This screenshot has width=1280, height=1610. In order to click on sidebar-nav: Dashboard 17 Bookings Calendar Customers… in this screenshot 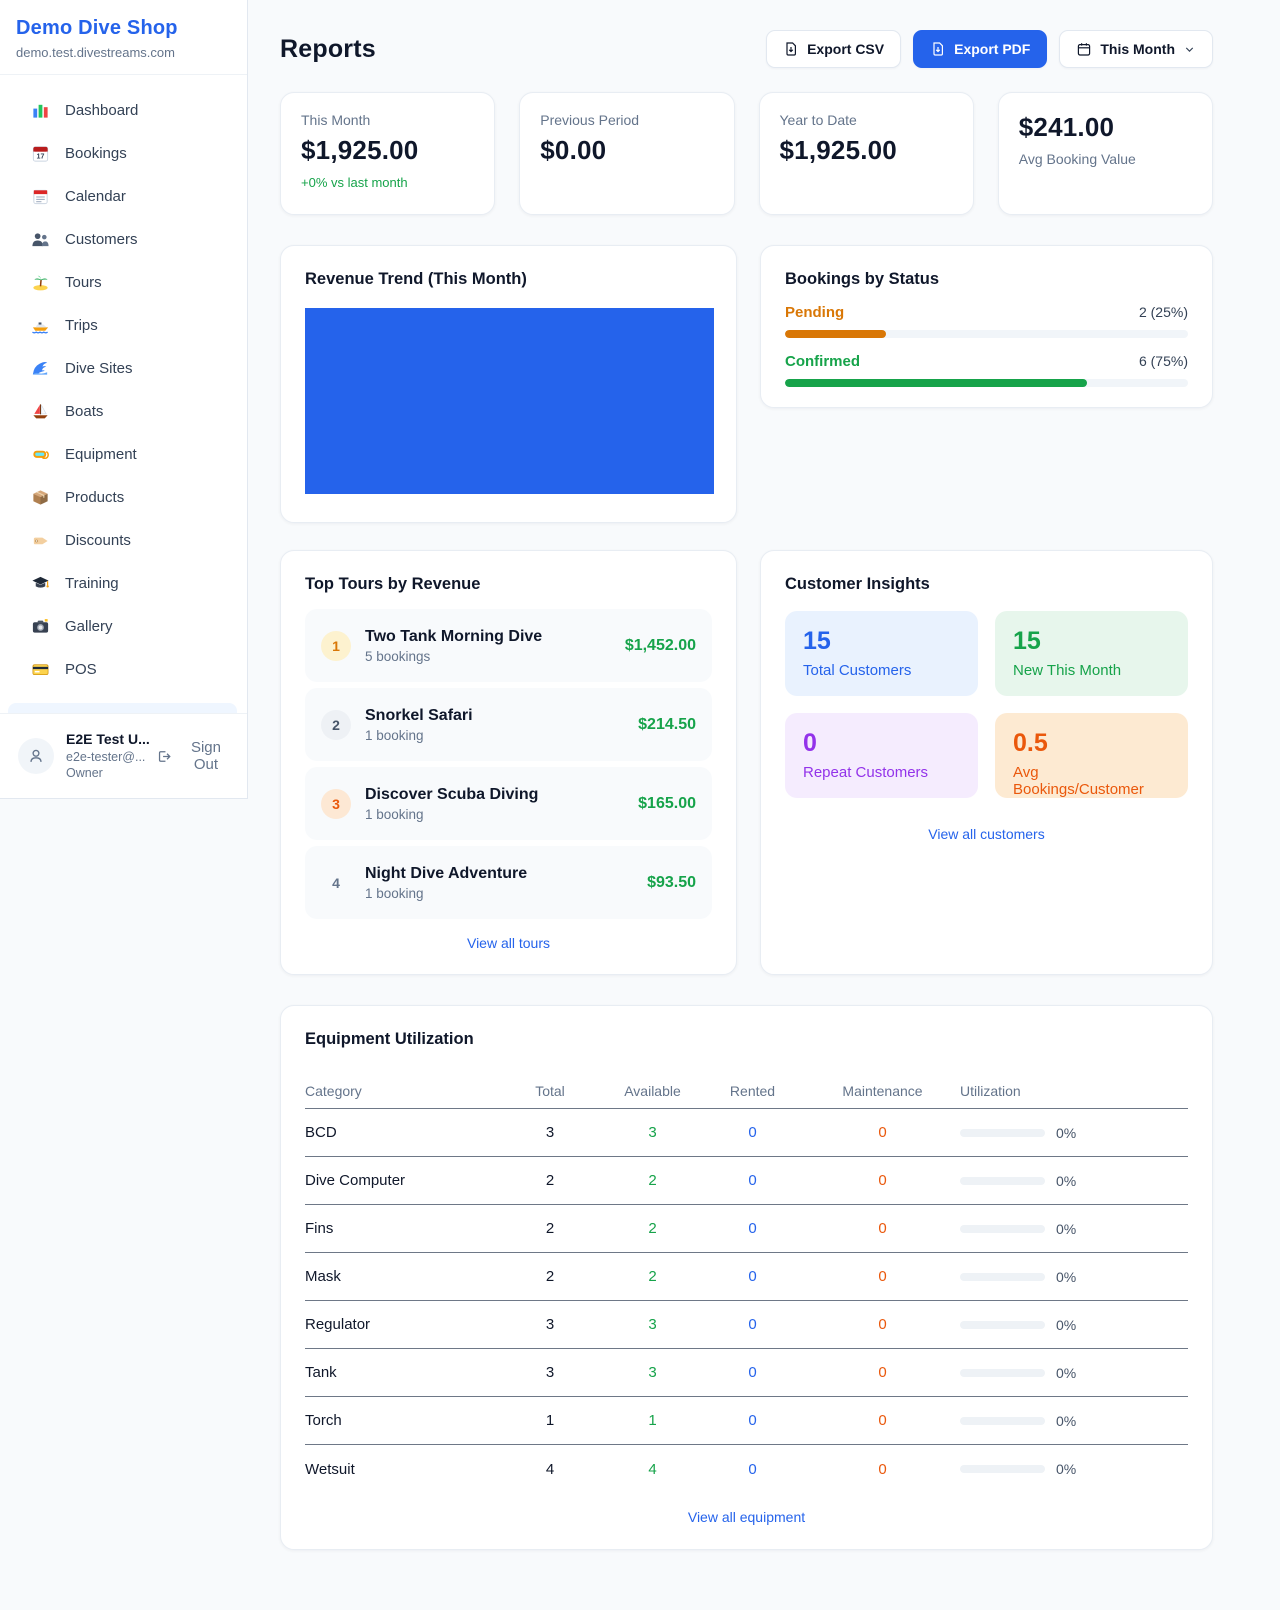, I will do `click(123, 383)`.